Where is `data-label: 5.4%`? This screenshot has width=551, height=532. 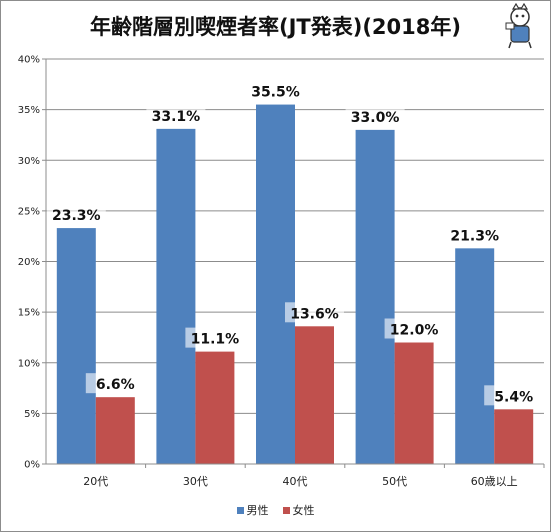
data-label: 5.4% is located at coordinates (513, 397).